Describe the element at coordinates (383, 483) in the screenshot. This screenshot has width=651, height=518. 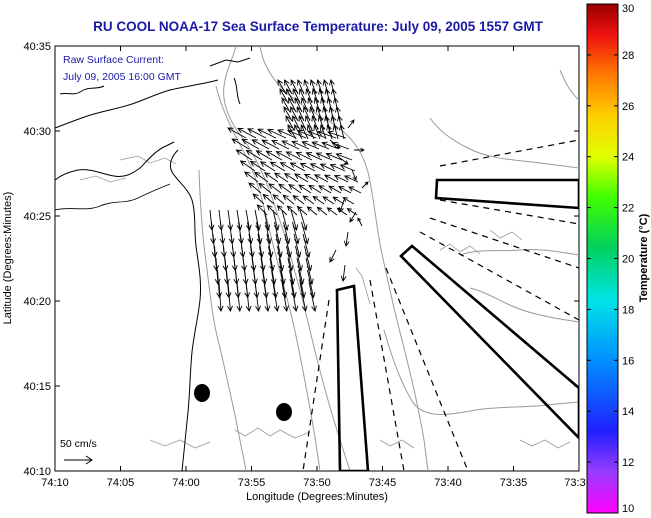
I see `x-tick-label: 73:45` at that location.